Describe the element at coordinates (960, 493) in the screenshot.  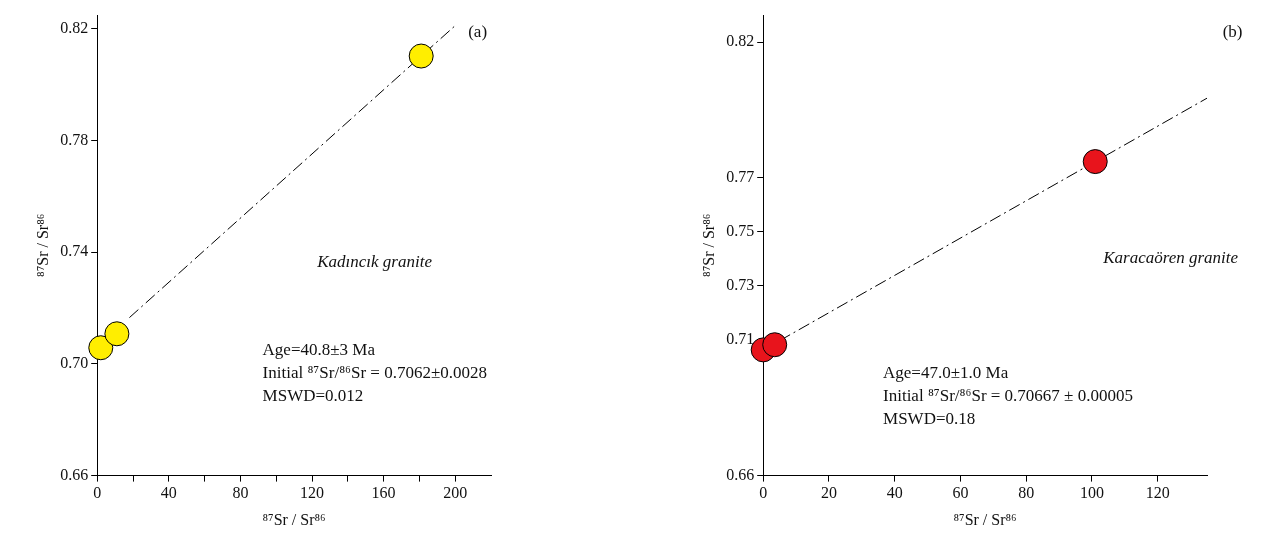
I see `x-tick-label: 60` at that location.